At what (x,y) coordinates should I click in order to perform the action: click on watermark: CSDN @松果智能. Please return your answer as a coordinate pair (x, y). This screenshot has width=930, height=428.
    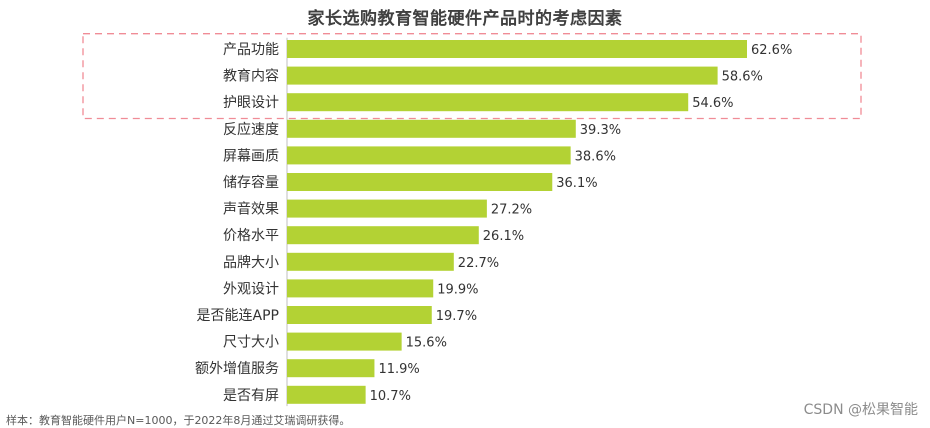
    Looking at the image, I should click on (860, 410).